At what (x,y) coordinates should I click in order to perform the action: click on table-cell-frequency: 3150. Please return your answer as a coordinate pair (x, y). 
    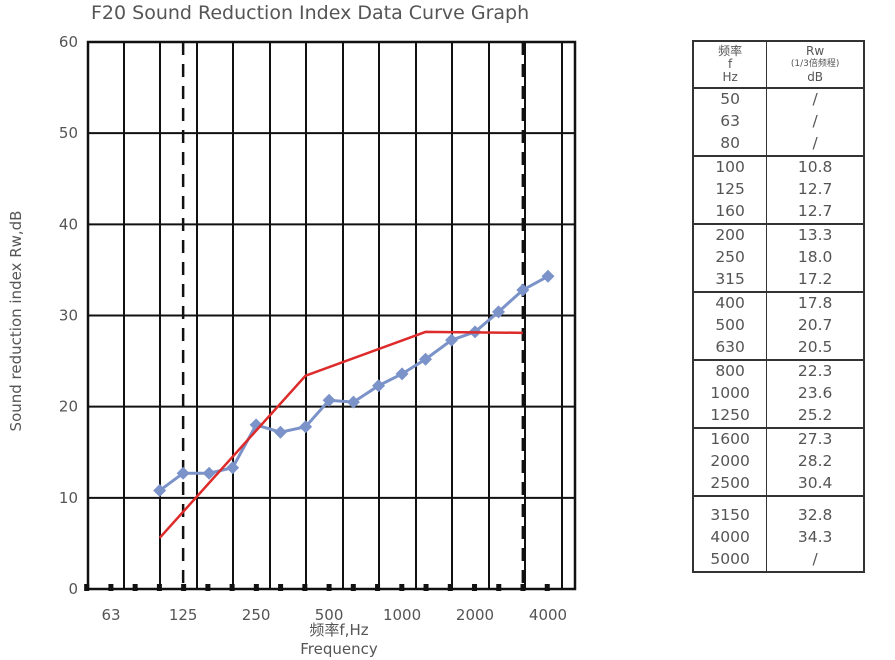
    Looking at the image, I should click on (730, 511).